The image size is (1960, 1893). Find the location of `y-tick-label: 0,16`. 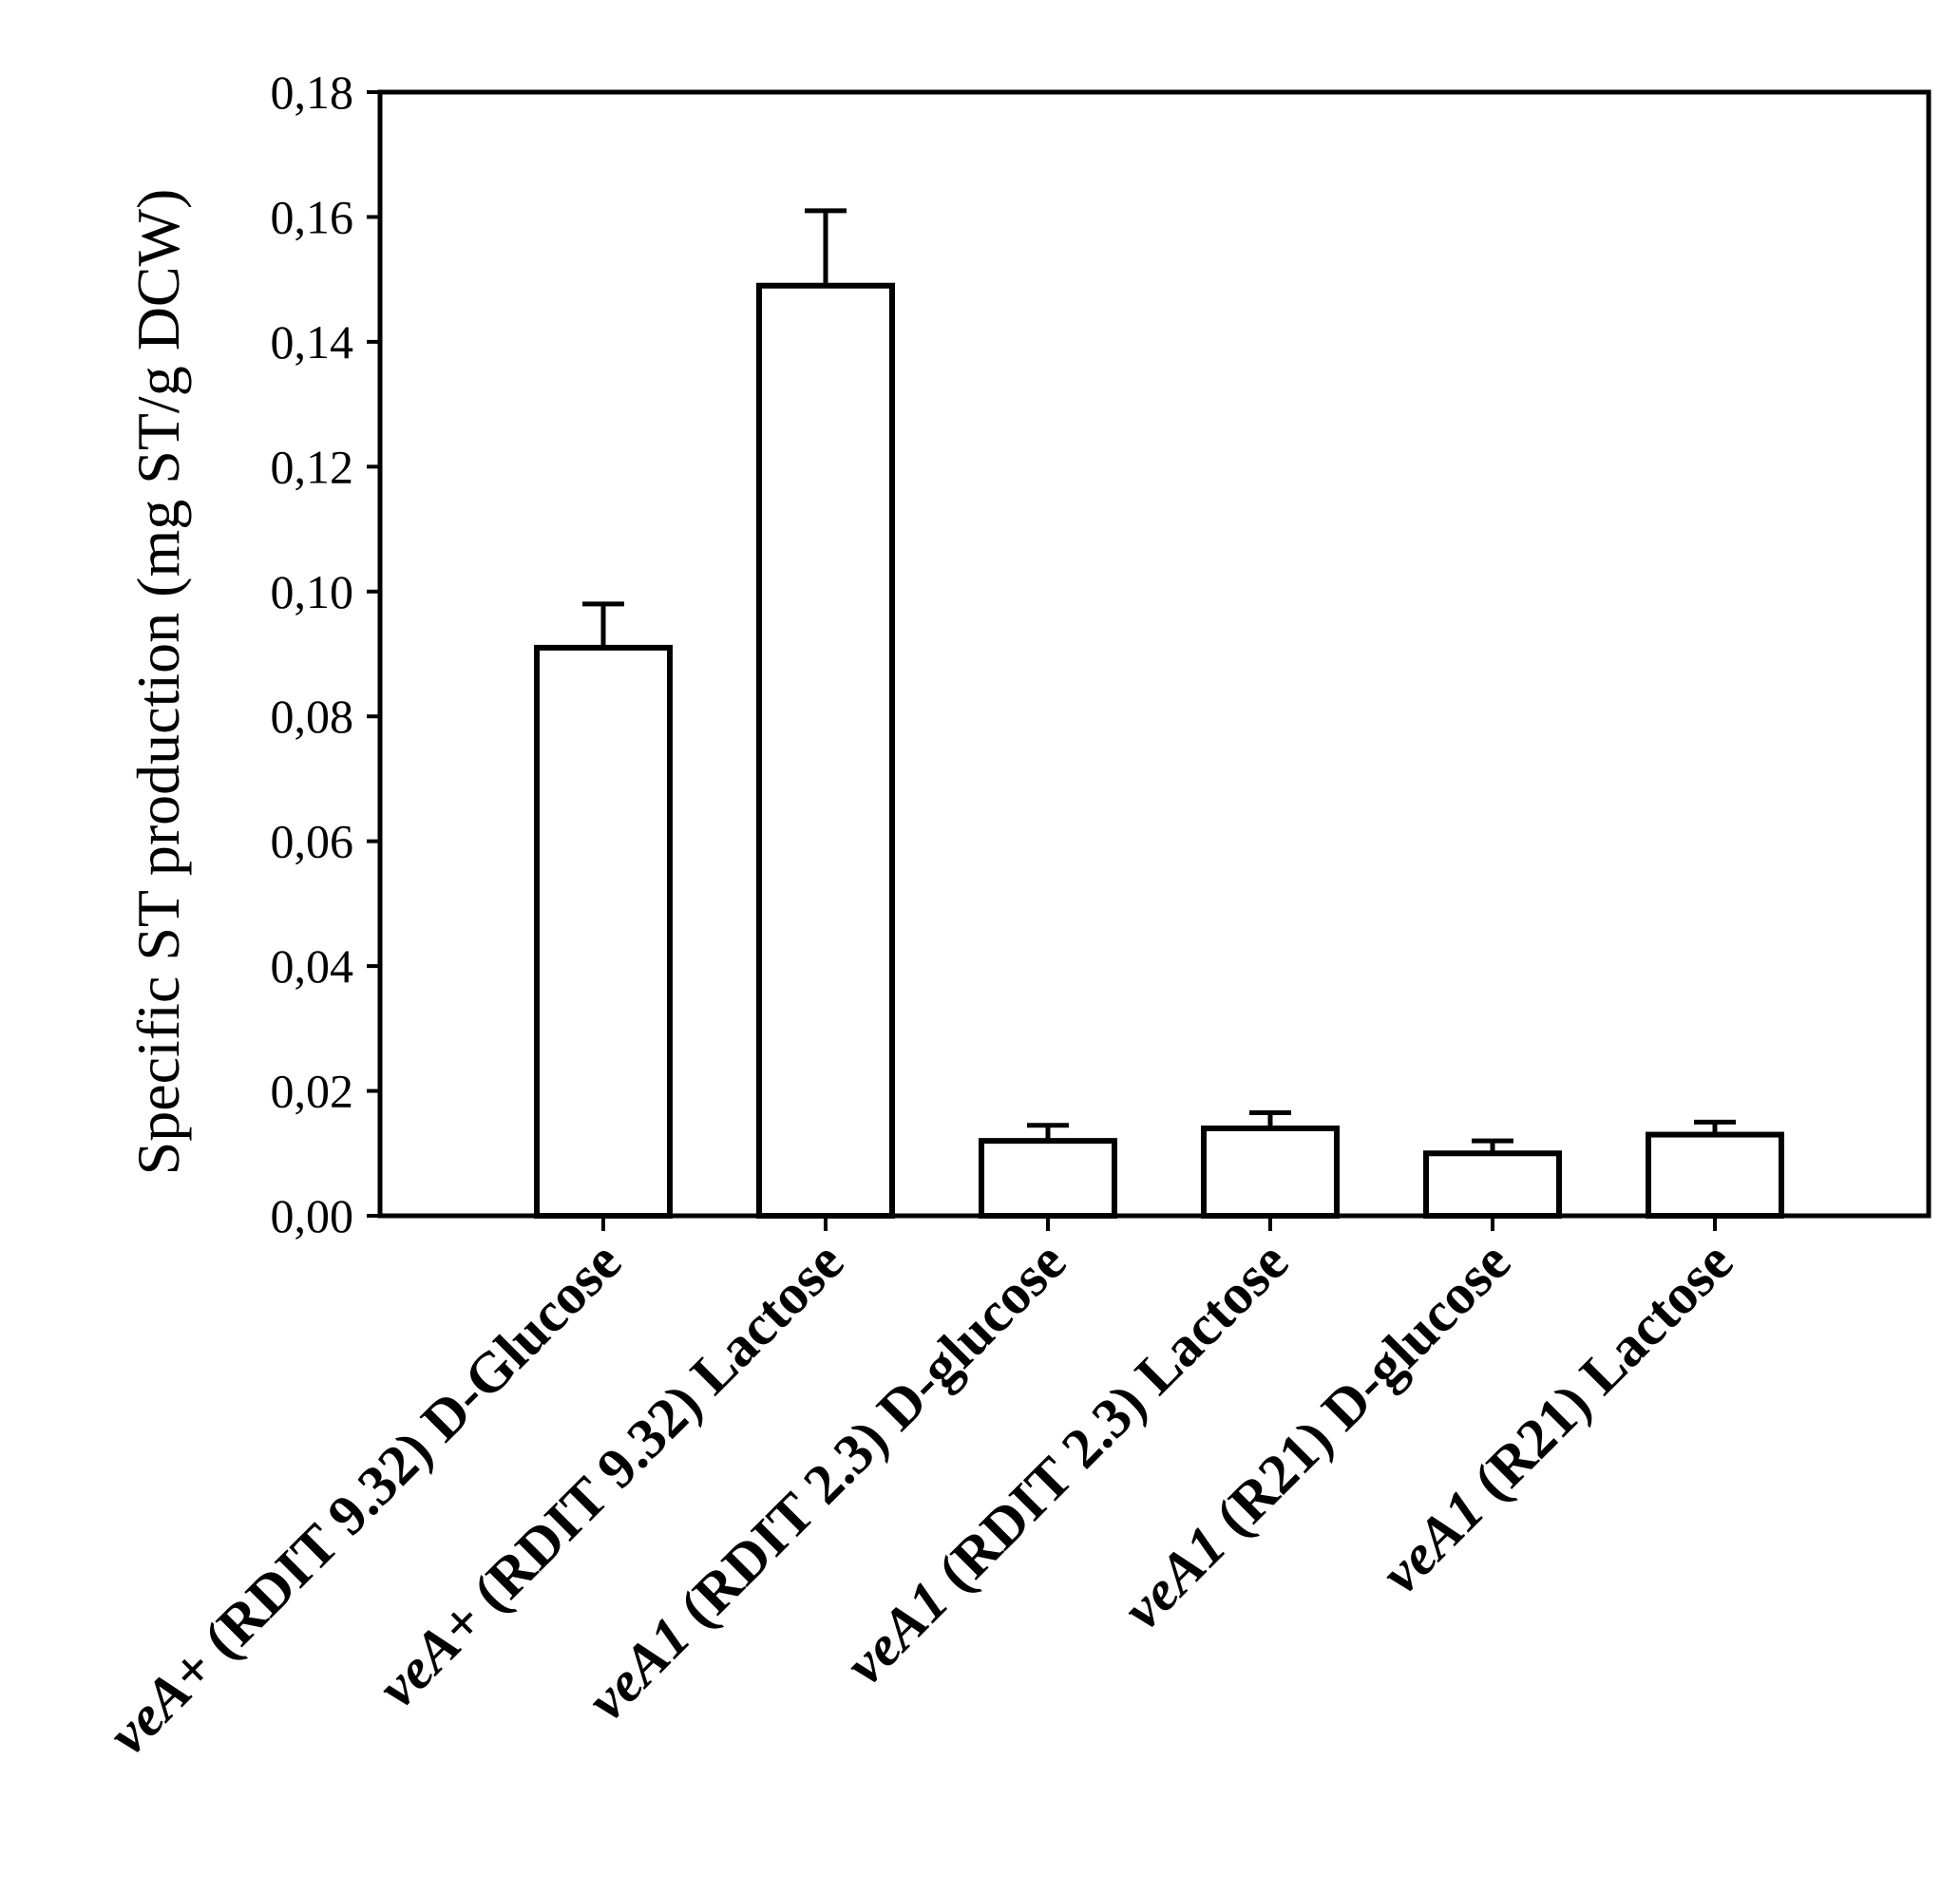

y-tick-label: 0,16 is located at coordinates (312, 216).